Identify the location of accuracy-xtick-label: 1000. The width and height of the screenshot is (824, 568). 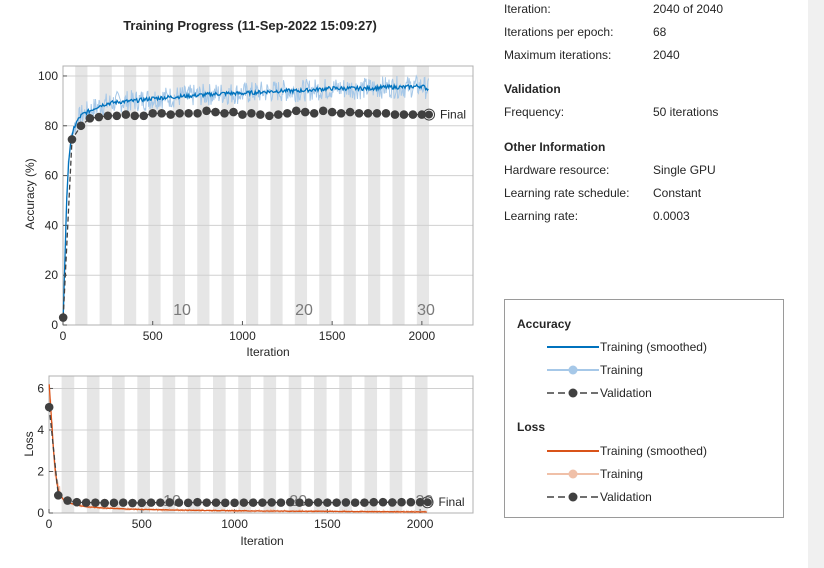
(242, 336).